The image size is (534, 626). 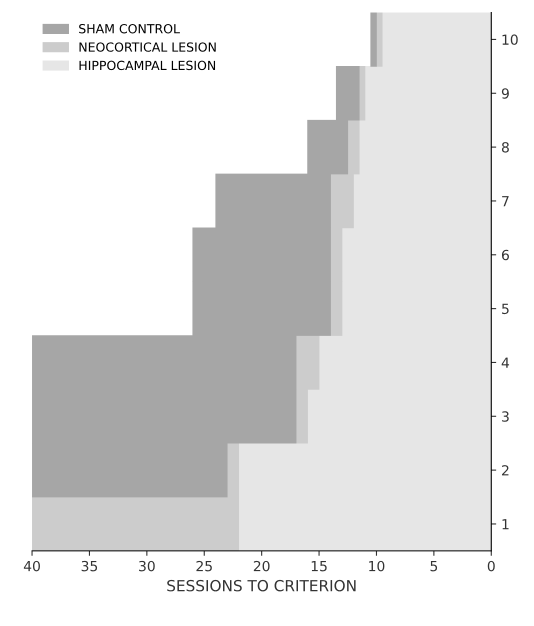 I want to click on legend-label: HIPPOCAMPAL LESION, so click(x=148, y=65).